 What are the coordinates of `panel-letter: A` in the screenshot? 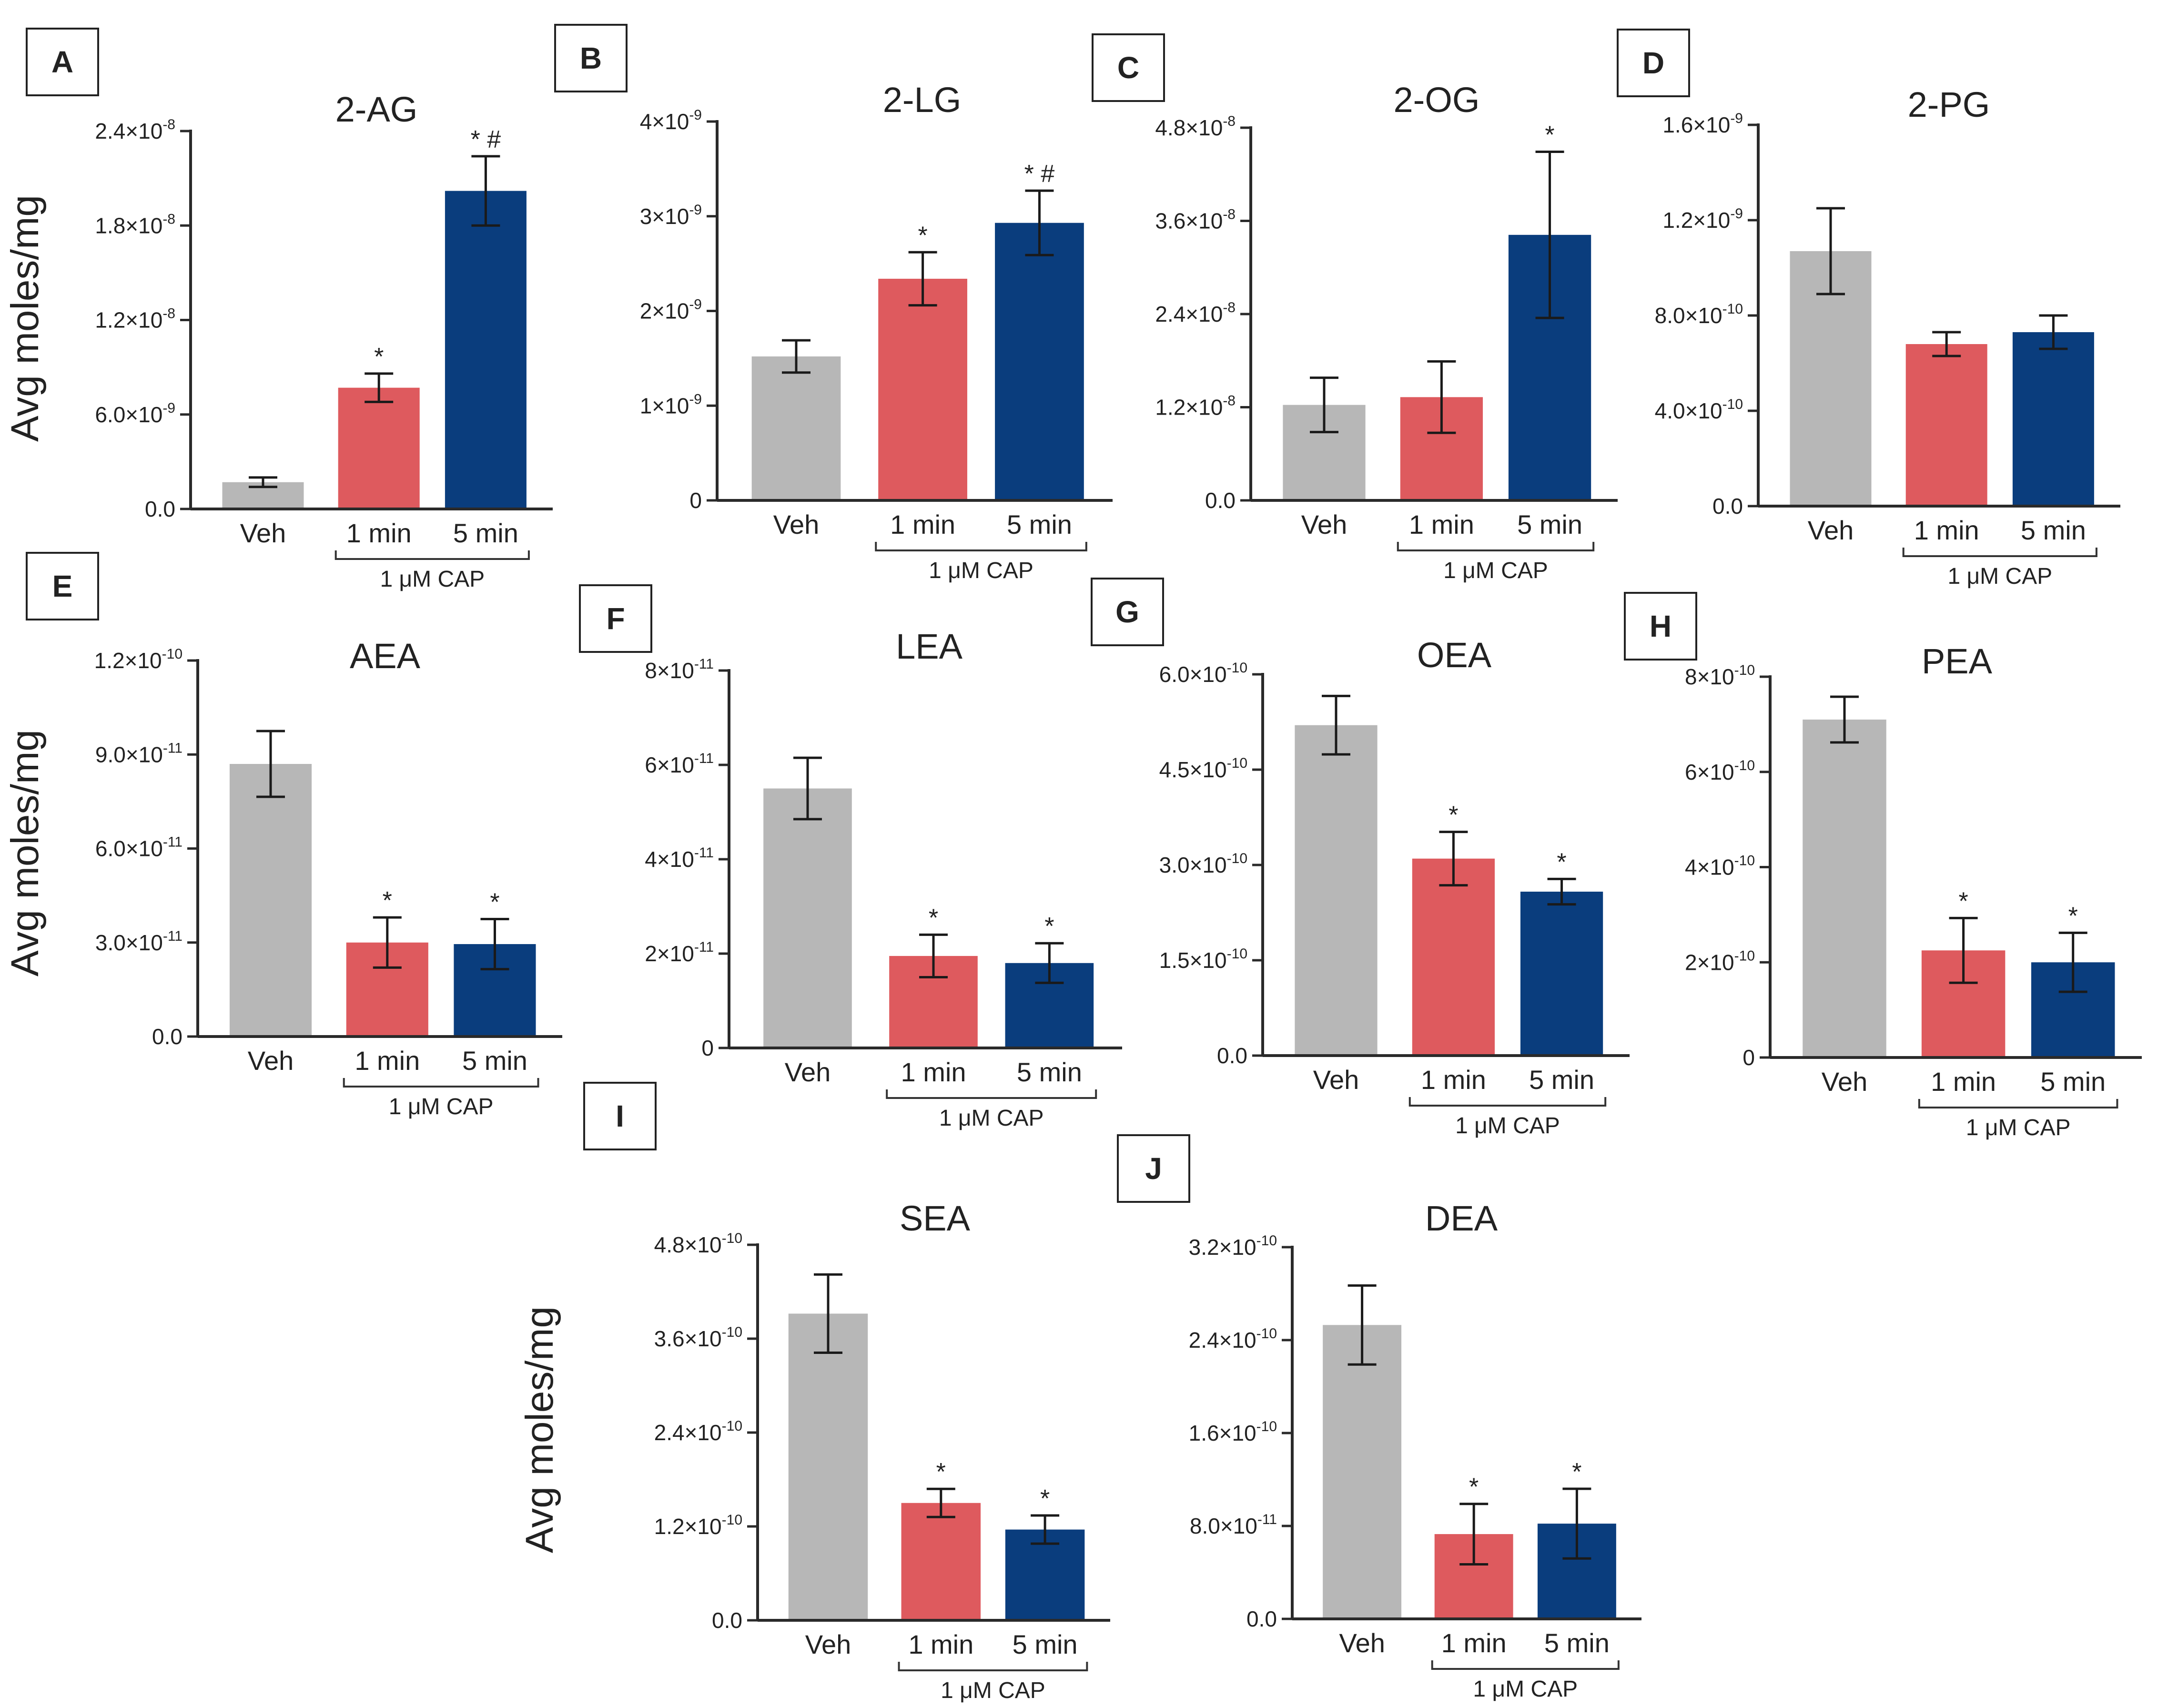 It's located at (62, 62).